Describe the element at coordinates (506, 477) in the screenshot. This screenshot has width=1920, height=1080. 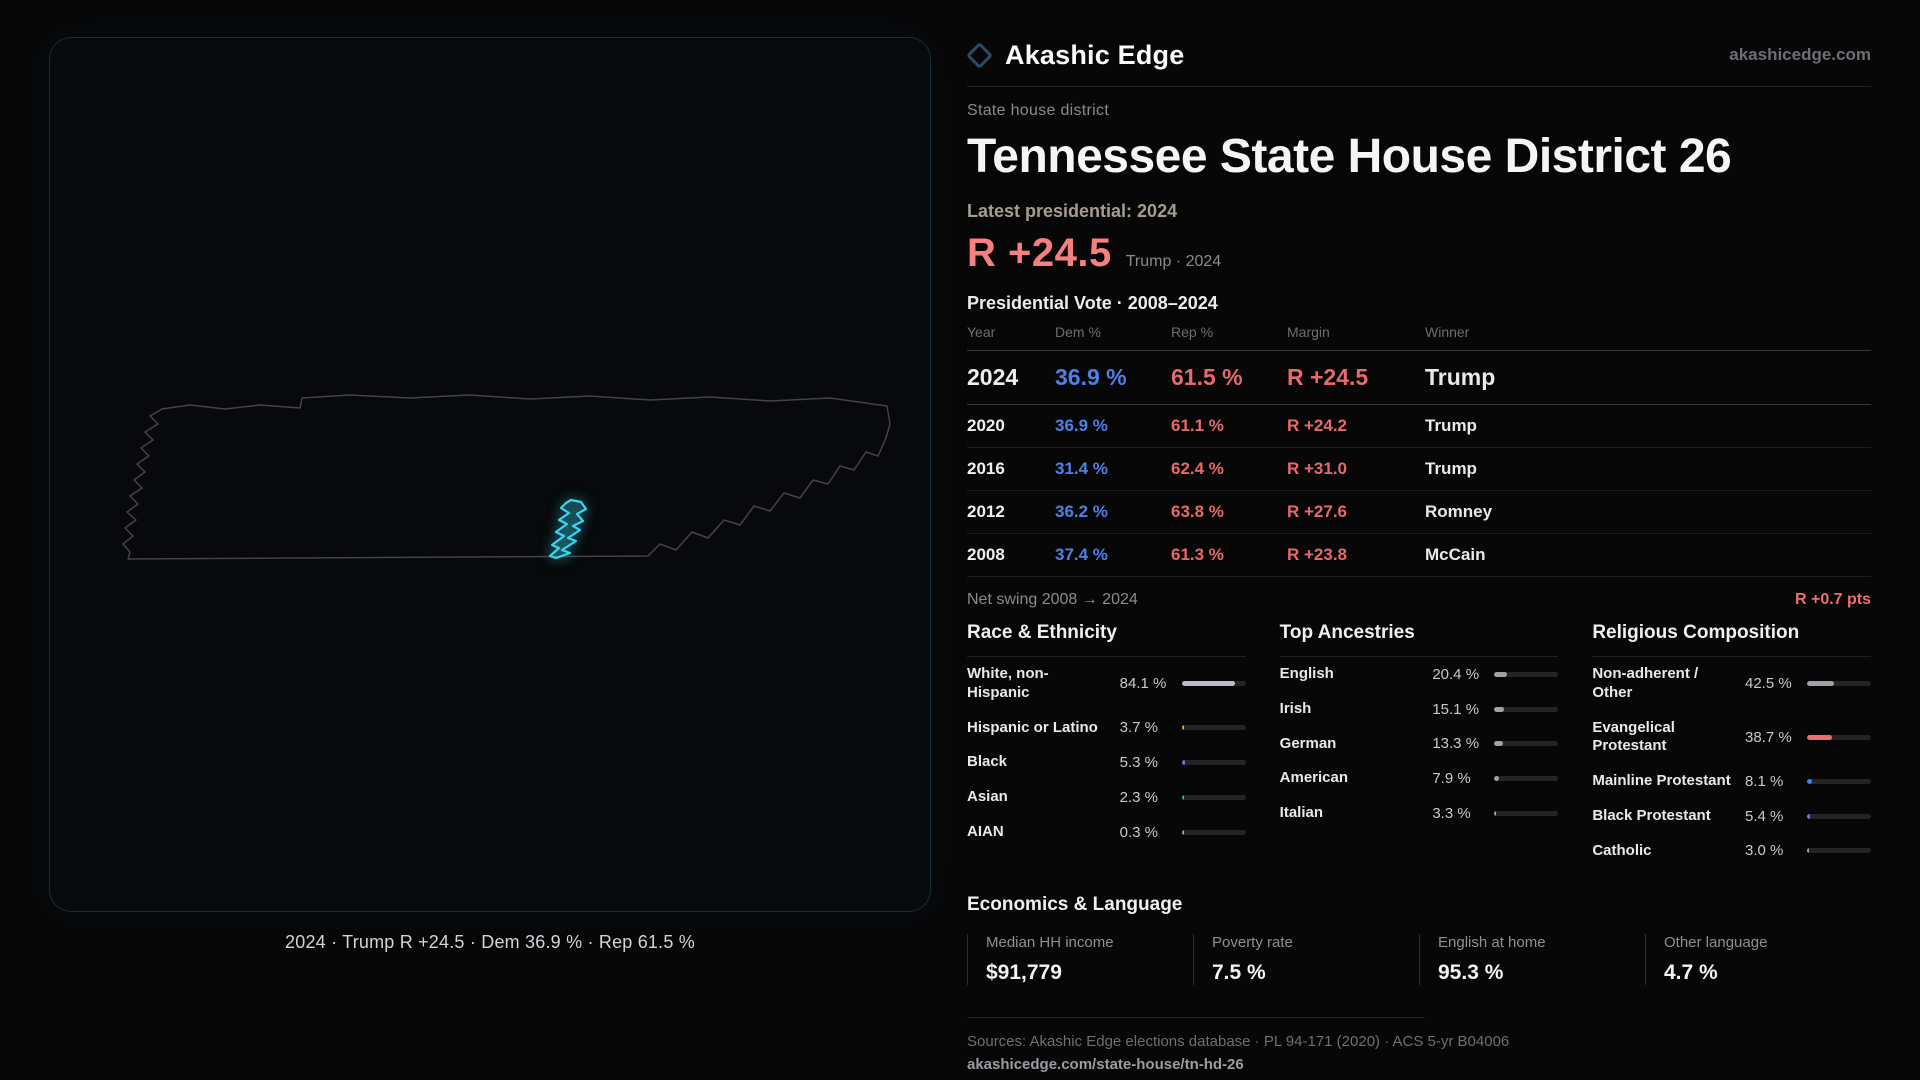
I see `state-outline` at that location.